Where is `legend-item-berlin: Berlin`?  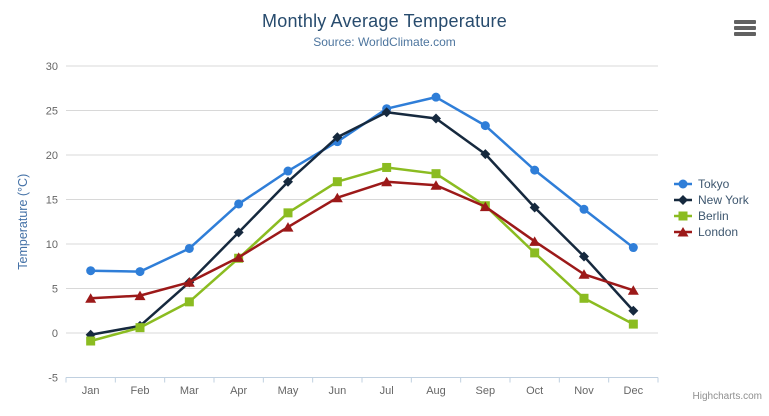 legend-item-berlin: Berlin is located at coordinates (711, 216).